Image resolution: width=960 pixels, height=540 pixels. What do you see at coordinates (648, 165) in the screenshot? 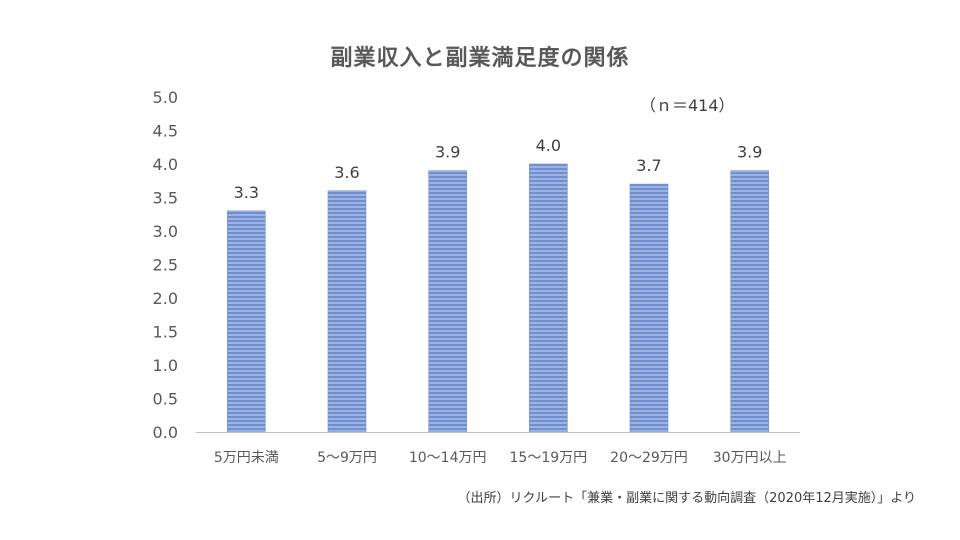
I see `bar-value-label: 3.7` at bounding box center [648, 165].